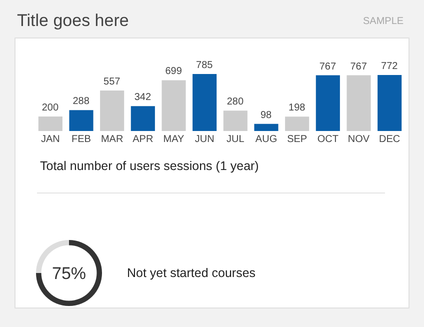 The image size is (424, 327). I want to click on data-label: 198, so click(297, 108).